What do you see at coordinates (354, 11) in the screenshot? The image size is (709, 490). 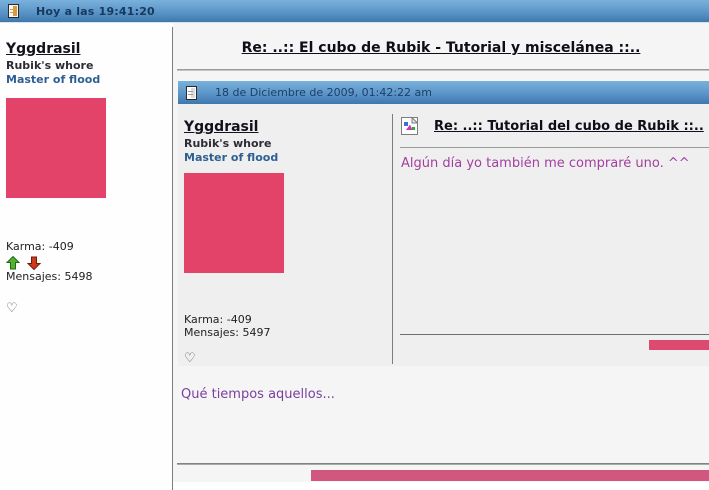 I see `topbar: Hoy a las 19:41:20` at bounding box center [354, 11].